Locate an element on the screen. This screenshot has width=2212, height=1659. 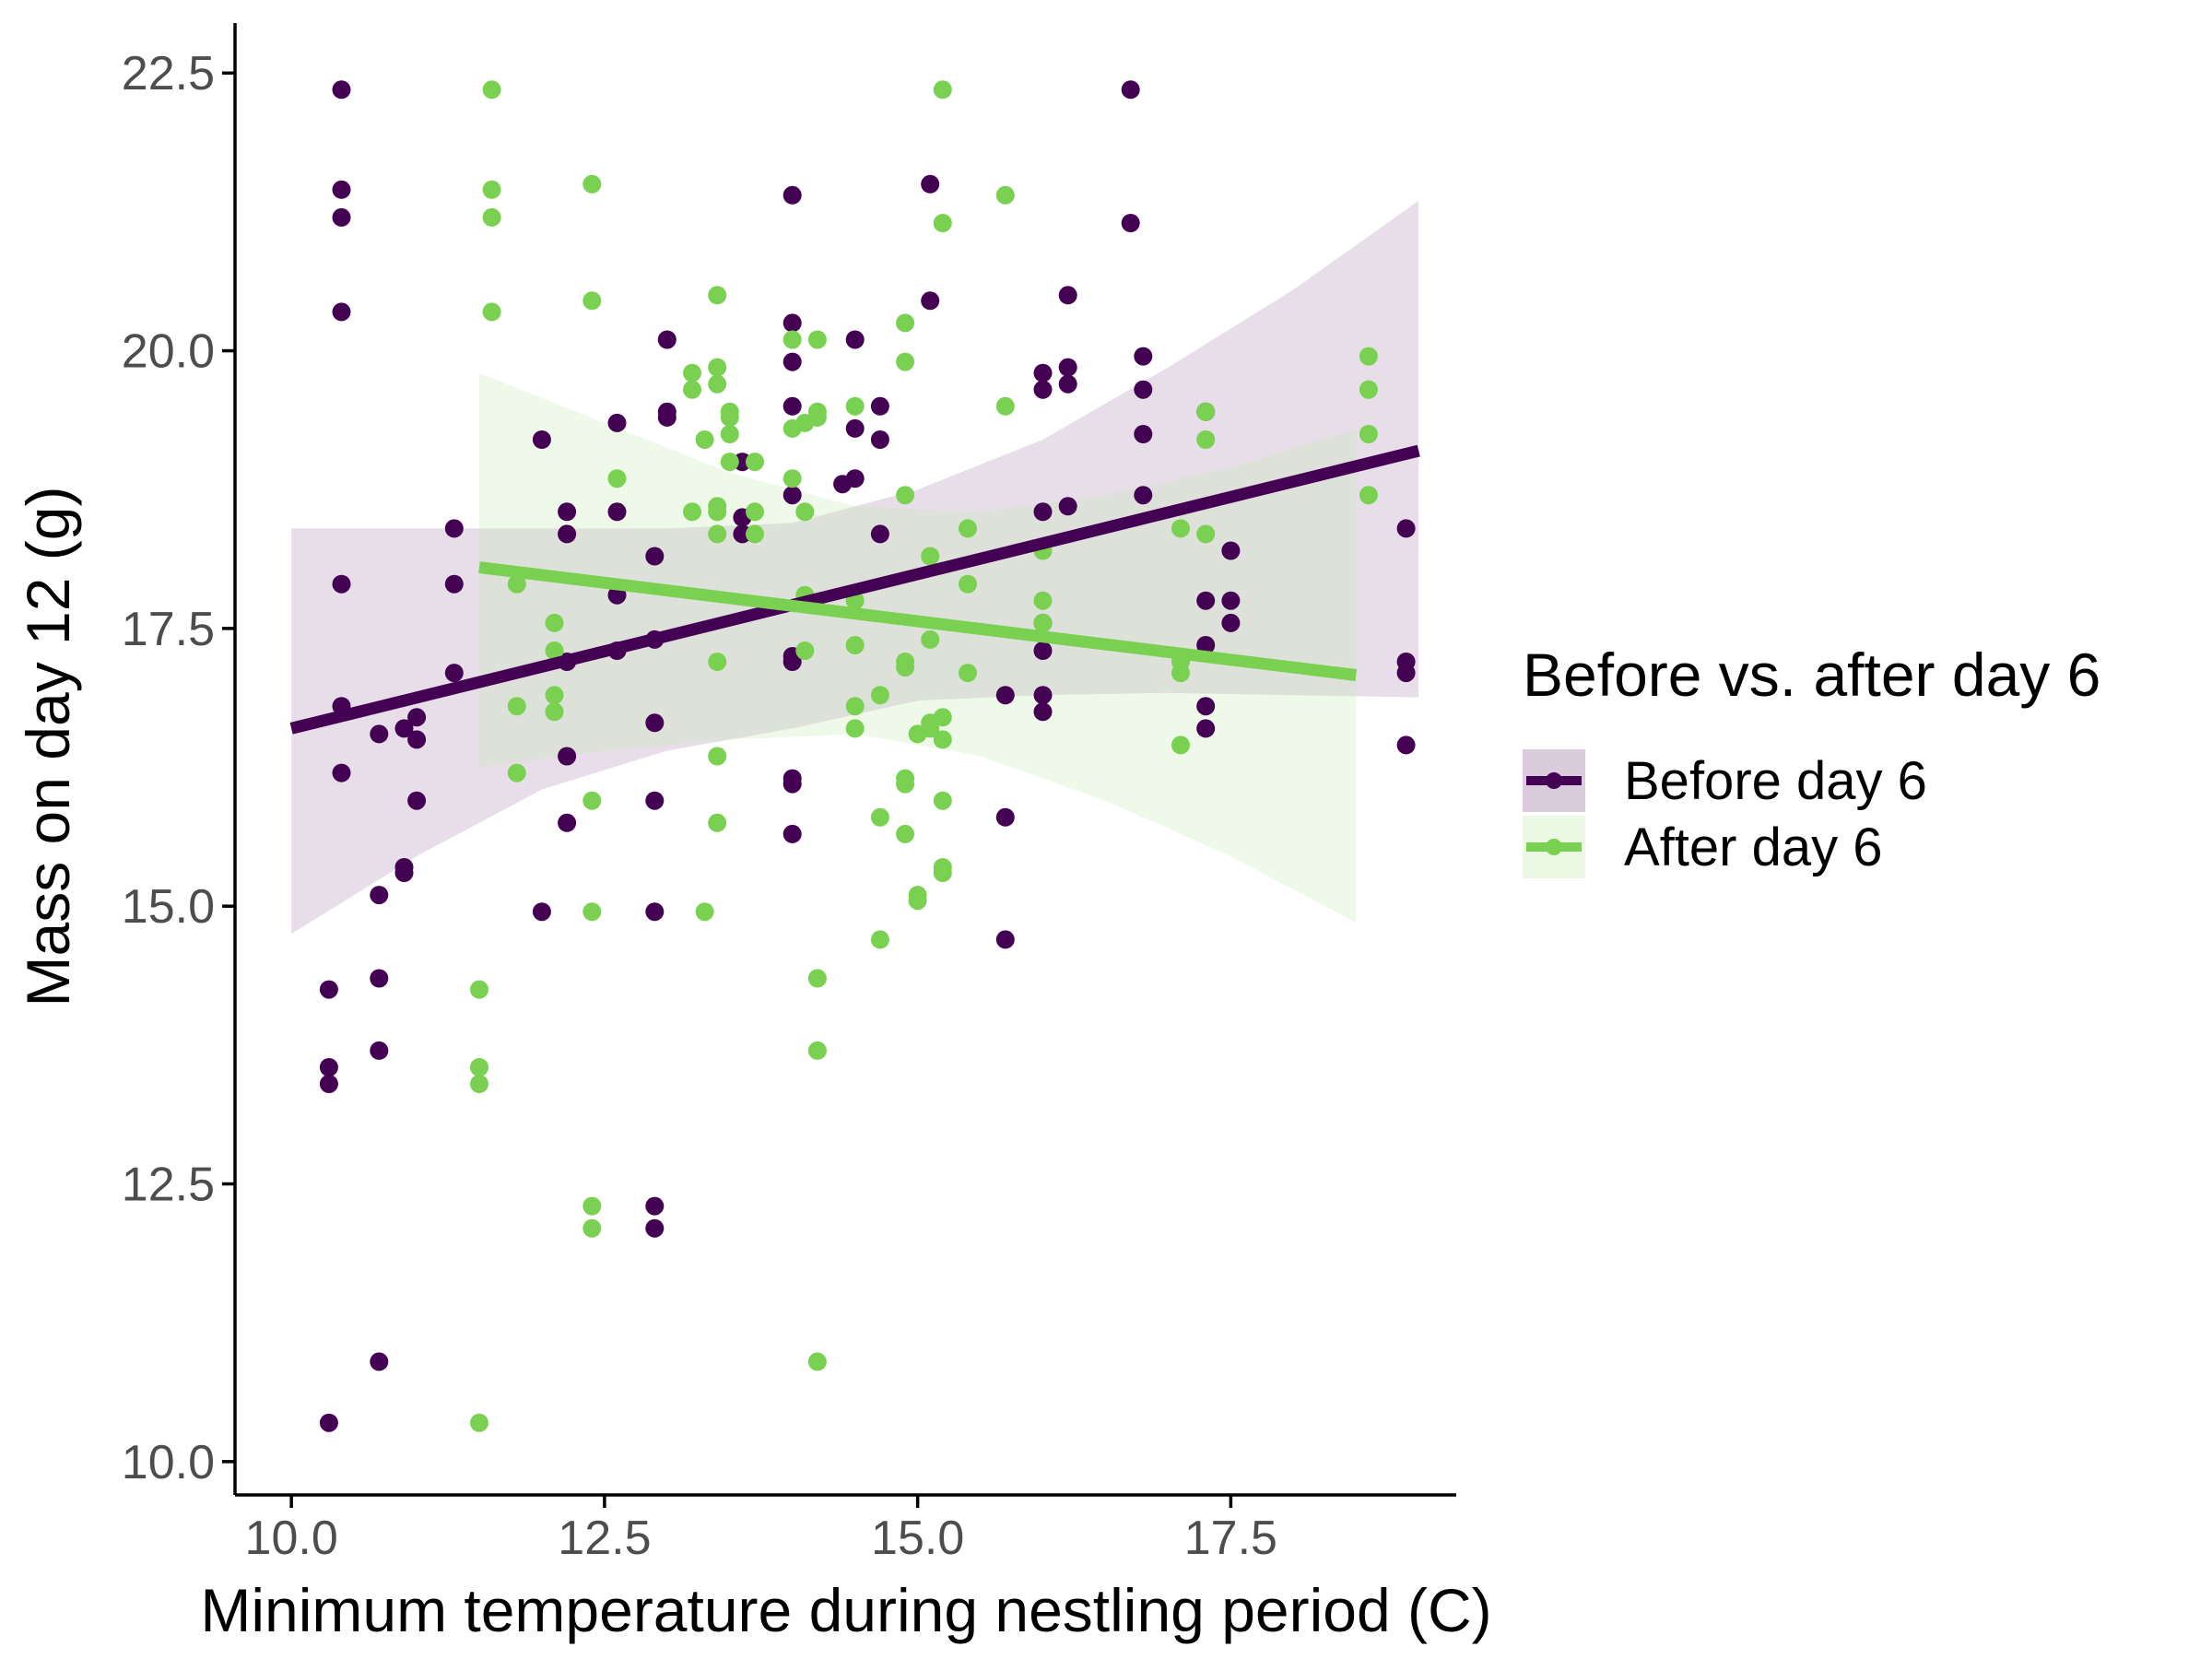
x-tick-label: 17.5 is located at coordinates (1230, 1538).